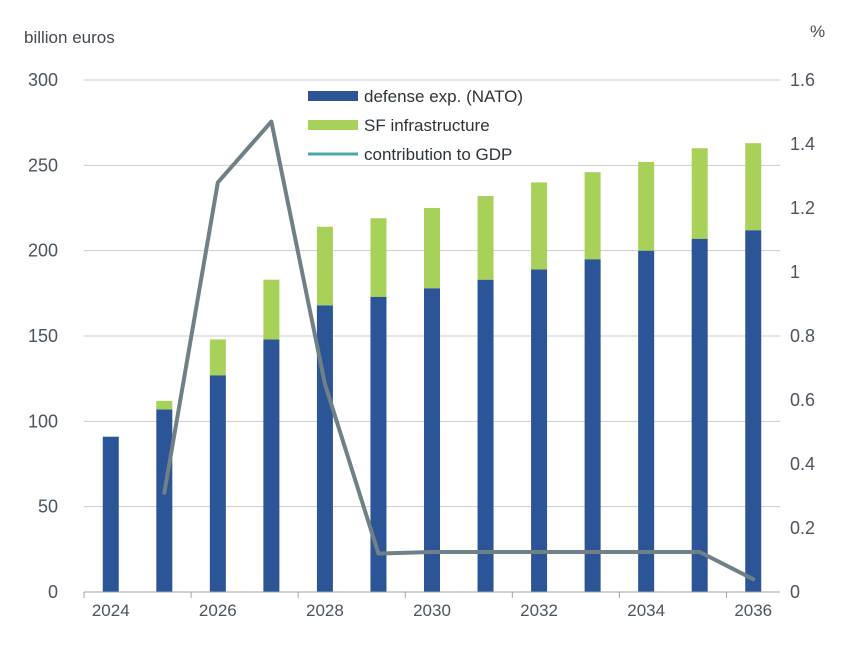  I want to click on x-axis-tick-label: 2024, so click(111, 610).